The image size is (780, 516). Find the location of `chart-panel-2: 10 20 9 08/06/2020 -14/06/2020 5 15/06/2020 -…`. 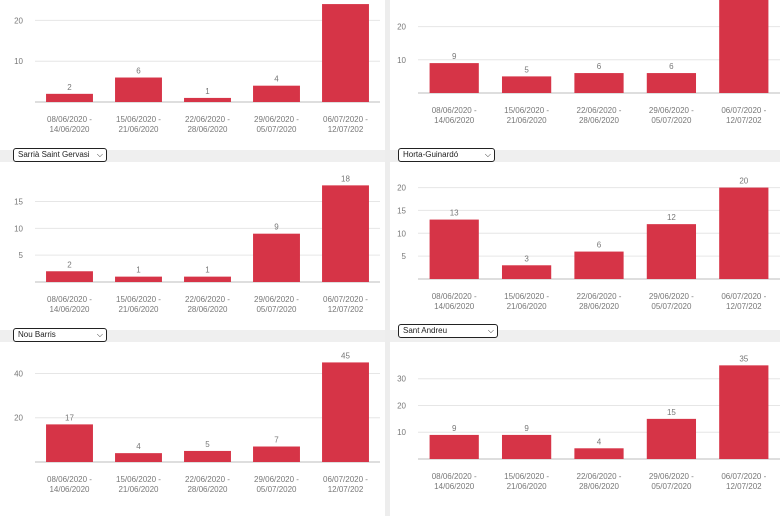

chart-panel-2: 10 20 9 08/06/2020 -14/06/2020 5 15/06/2020 -… is located at coordinates (585, 72).